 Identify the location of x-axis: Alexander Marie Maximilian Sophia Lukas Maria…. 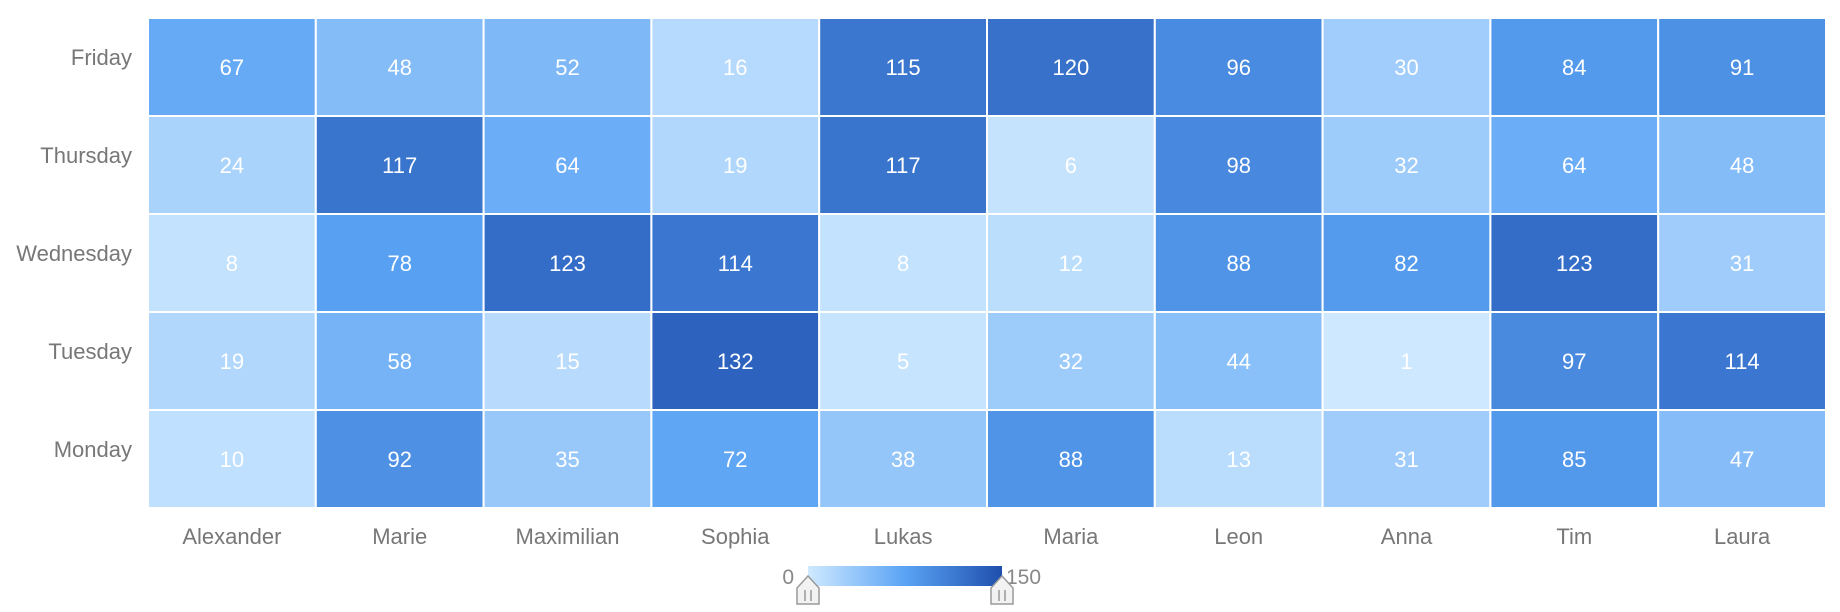
(976, 536).